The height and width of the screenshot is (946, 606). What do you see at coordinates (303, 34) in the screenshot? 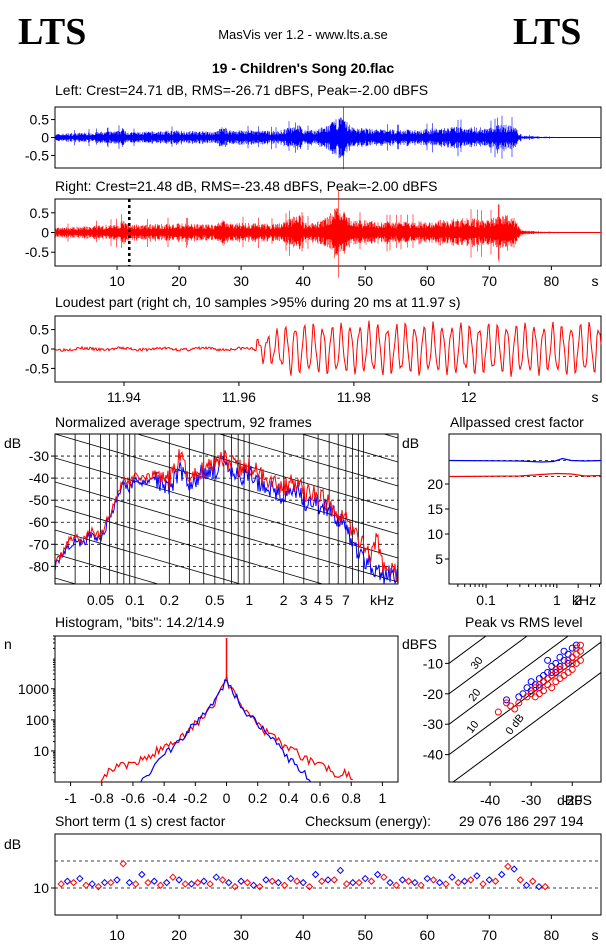
I see `app-title: MasVis ver 1.2 - www.lts.a.se` at bounding box center [303, 34].